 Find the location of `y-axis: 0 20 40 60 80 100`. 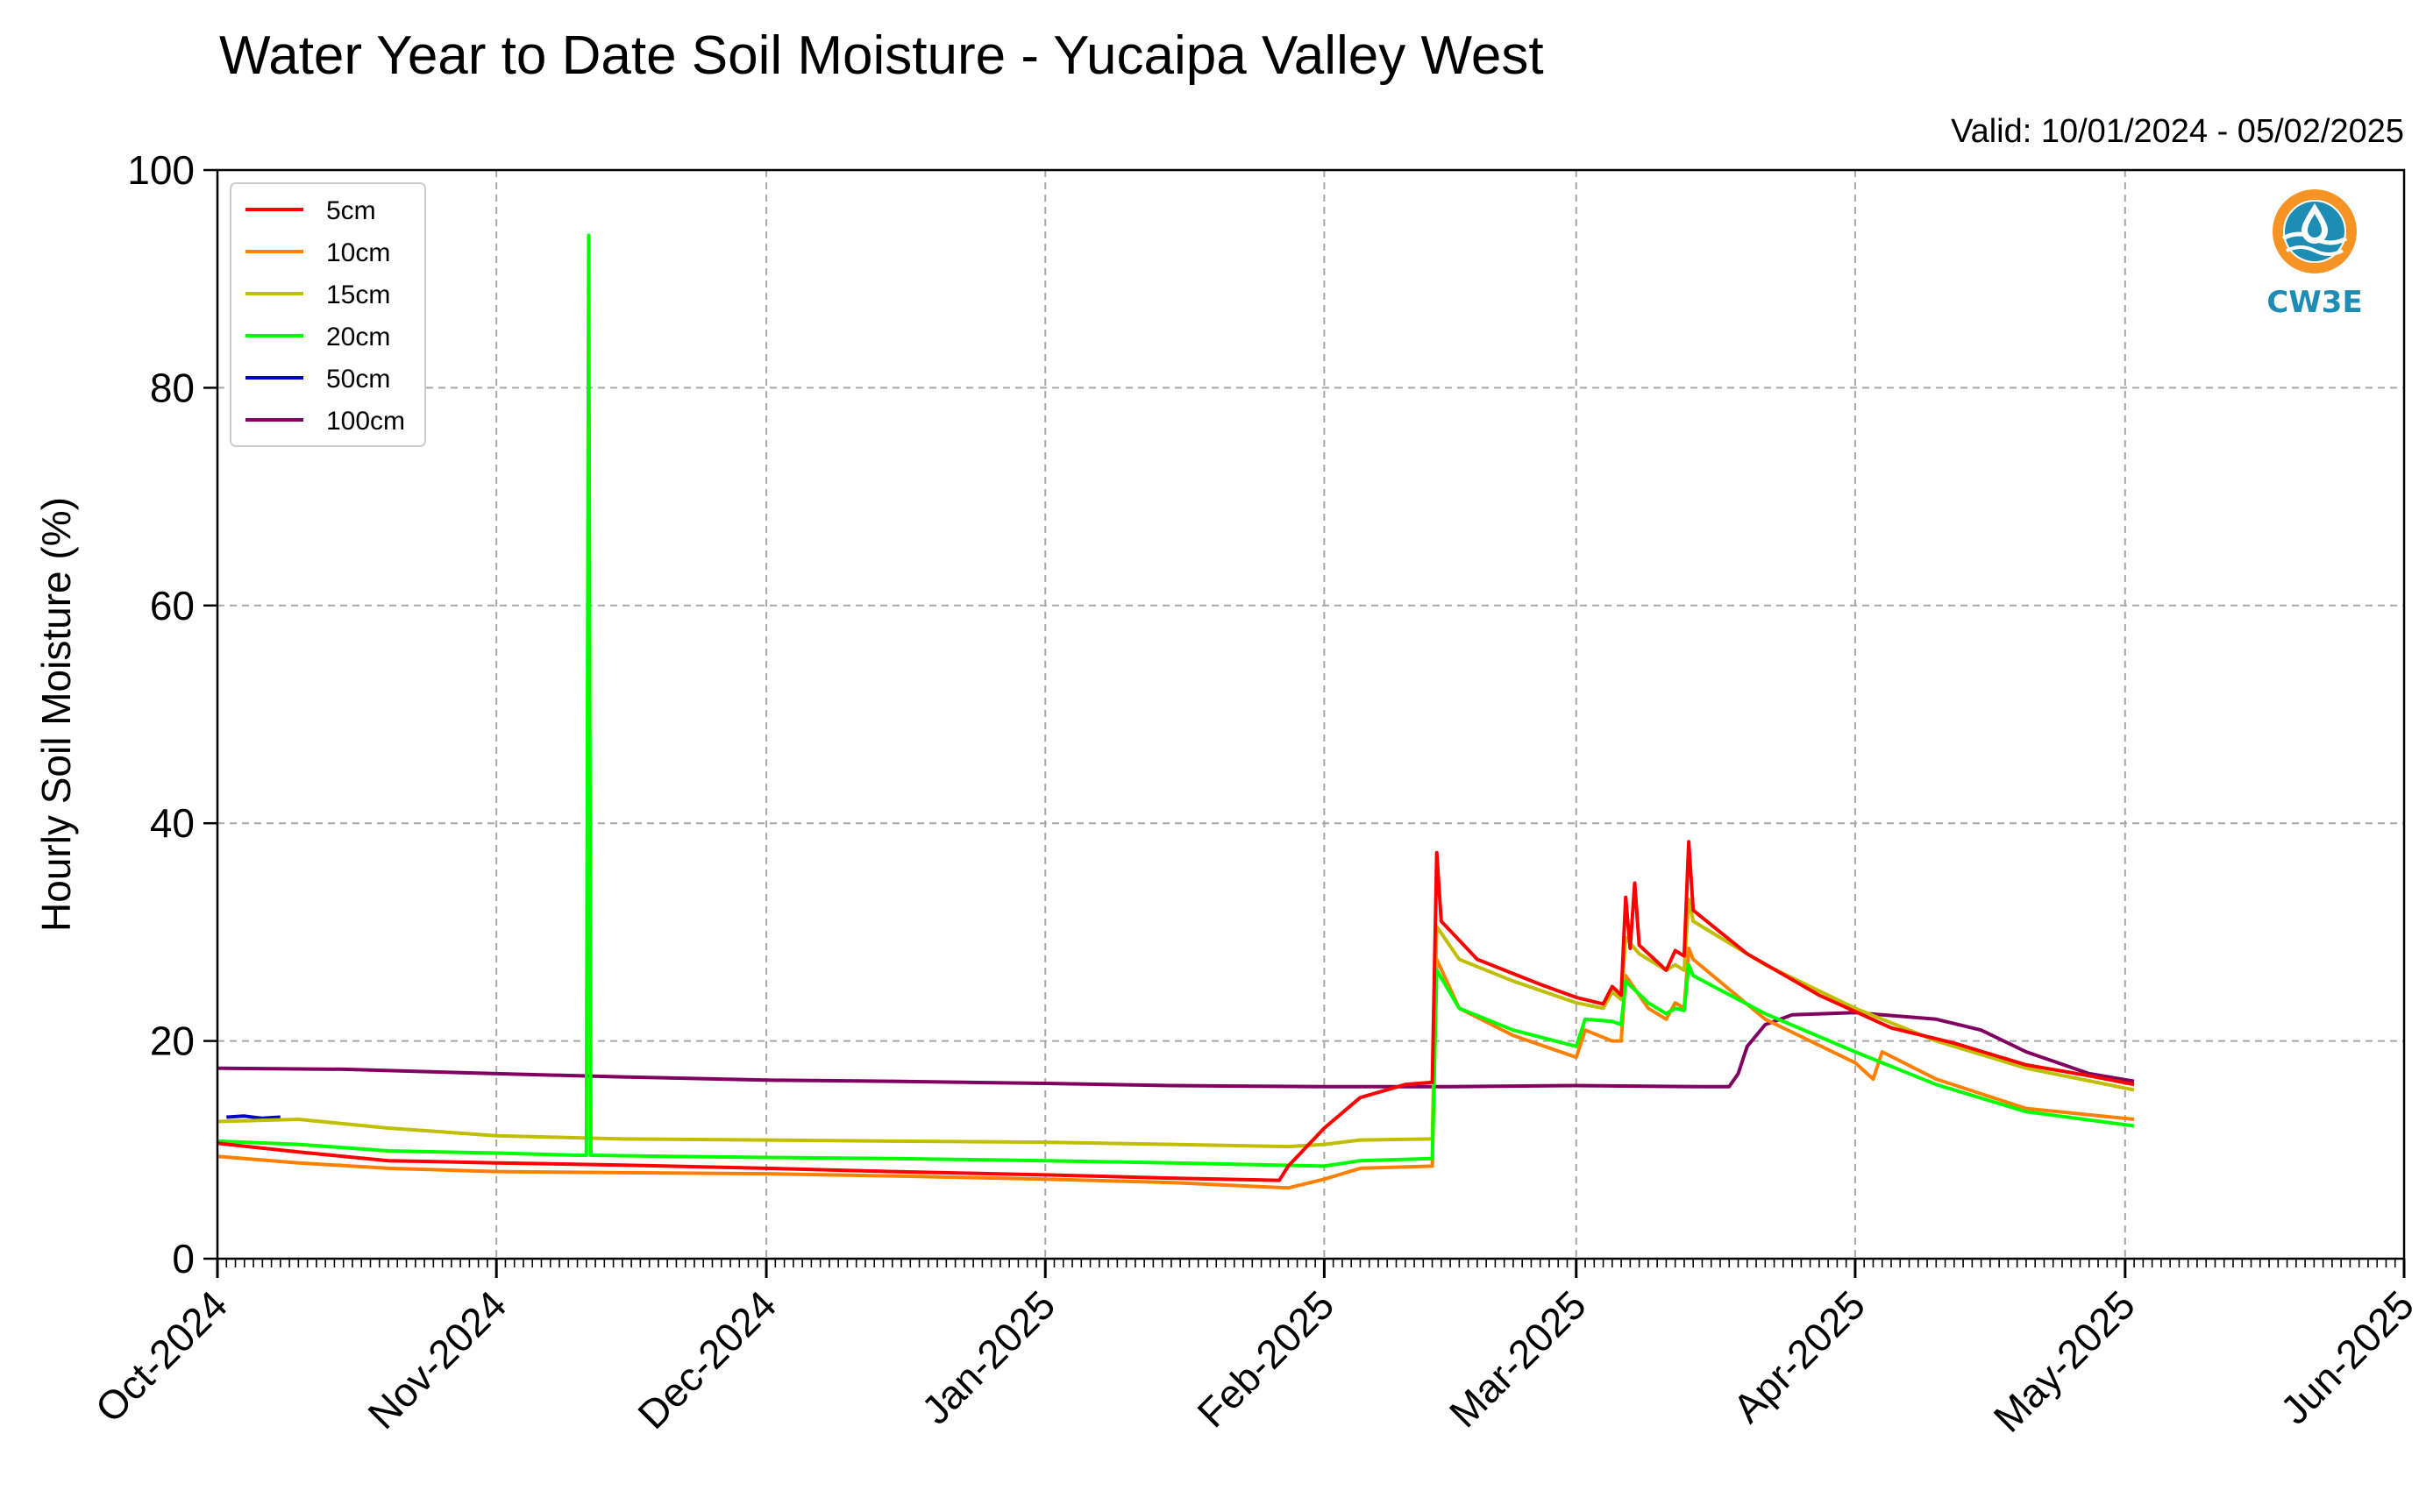

y-axis: 0 20 40 60 80 100 is located at coordinates (172, 714).